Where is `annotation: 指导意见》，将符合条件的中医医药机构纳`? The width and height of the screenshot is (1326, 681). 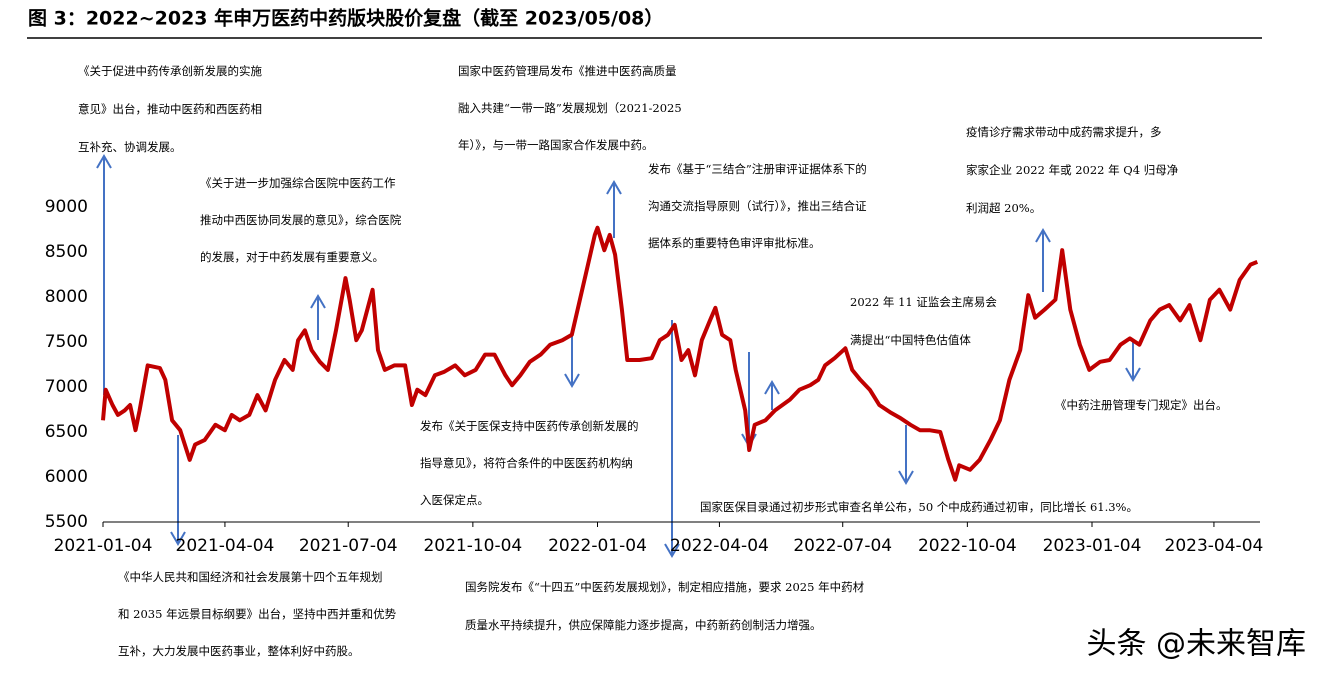 annotation: 指导意见》，将符合条件的中医医药机构纳 is located at coordinates (526, 463).